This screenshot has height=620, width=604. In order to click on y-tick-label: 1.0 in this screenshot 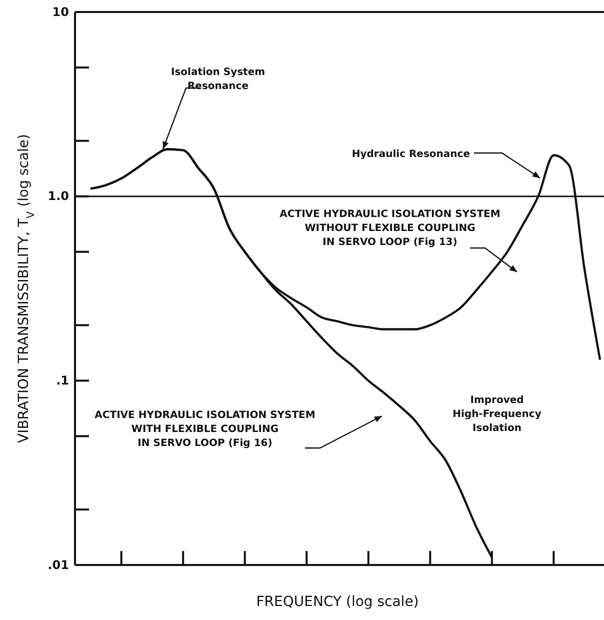, I will do `click(58, 196)`.